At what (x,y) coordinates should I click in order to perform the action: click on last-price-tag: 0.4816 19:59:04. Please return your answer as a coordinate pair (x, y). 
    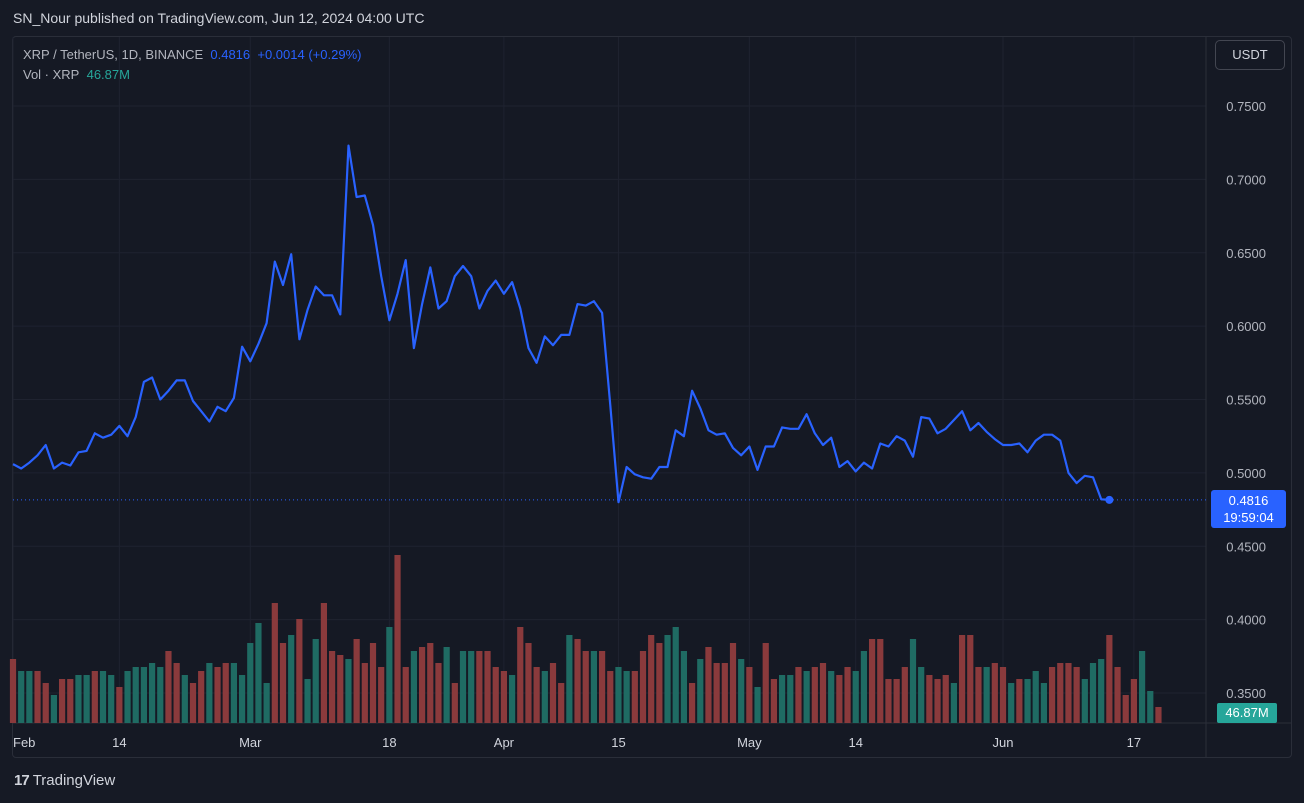
    Looking at the image, I should click on (1248, 509).